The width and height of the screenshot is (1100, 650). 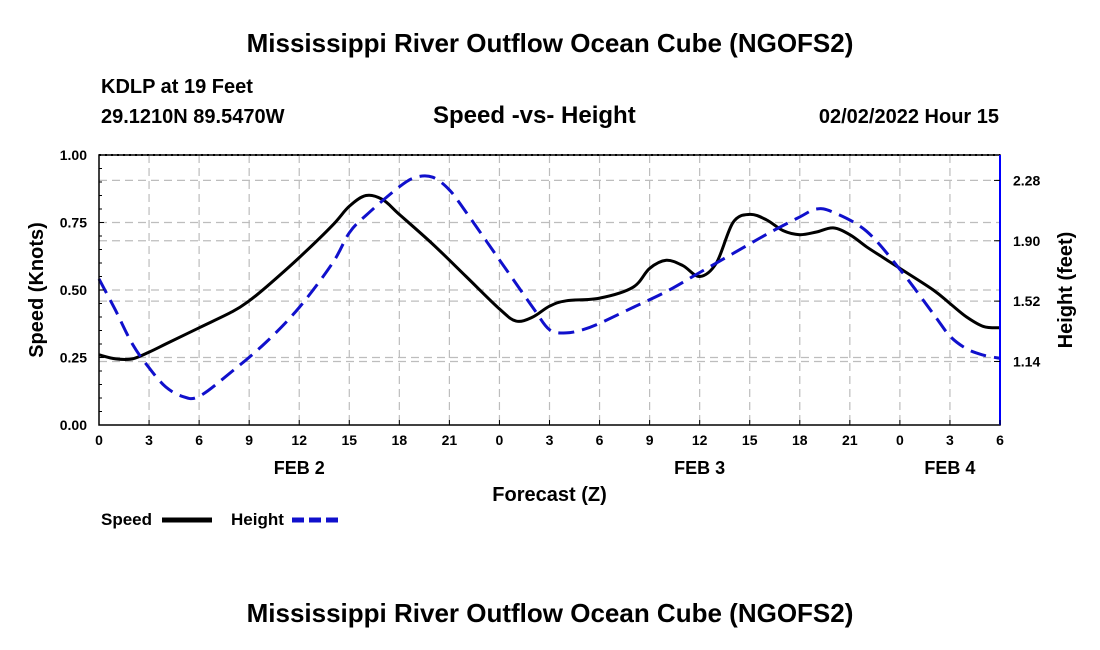 I want to click on x-axis-title: Forecast (Z), so click(x=549, y=495).